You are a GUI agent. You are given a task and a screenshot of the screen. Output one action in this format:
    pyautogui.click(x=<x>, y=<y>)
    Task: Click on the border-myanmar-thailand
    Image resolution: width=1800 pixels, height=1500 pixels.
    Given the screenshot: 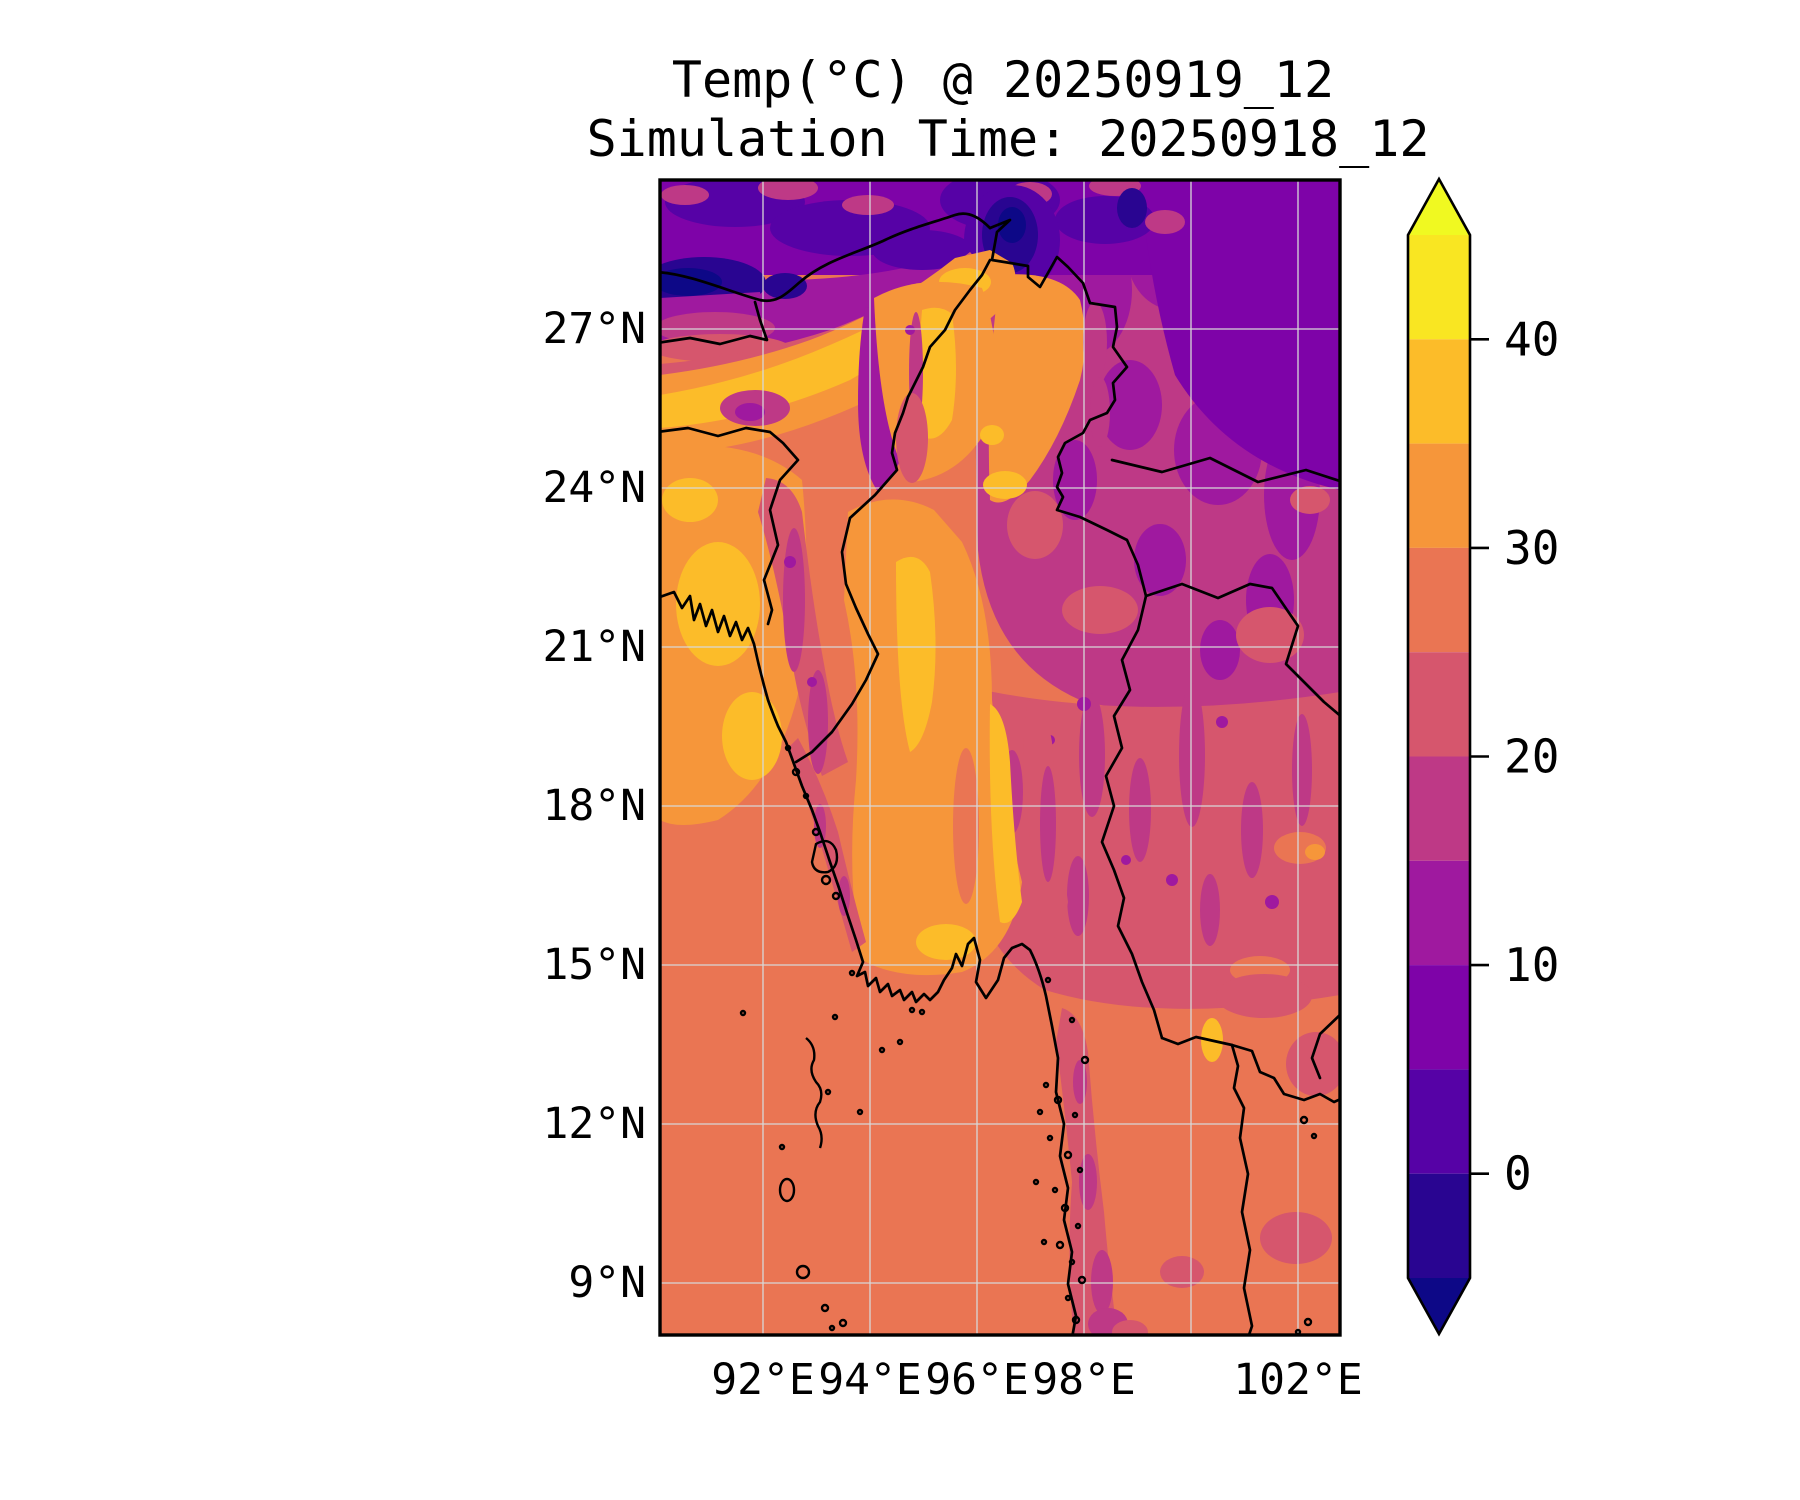 What is the action you would take?
    pyautogui.click(x=1132, y=817)
    